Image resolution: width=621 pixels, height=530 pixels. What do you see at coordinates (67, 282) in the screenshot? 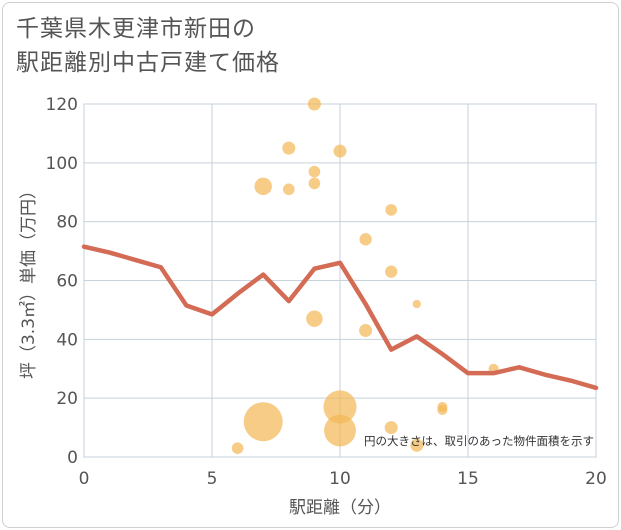
I see `y-tick-label: 60` at bounding box center [67, 282].